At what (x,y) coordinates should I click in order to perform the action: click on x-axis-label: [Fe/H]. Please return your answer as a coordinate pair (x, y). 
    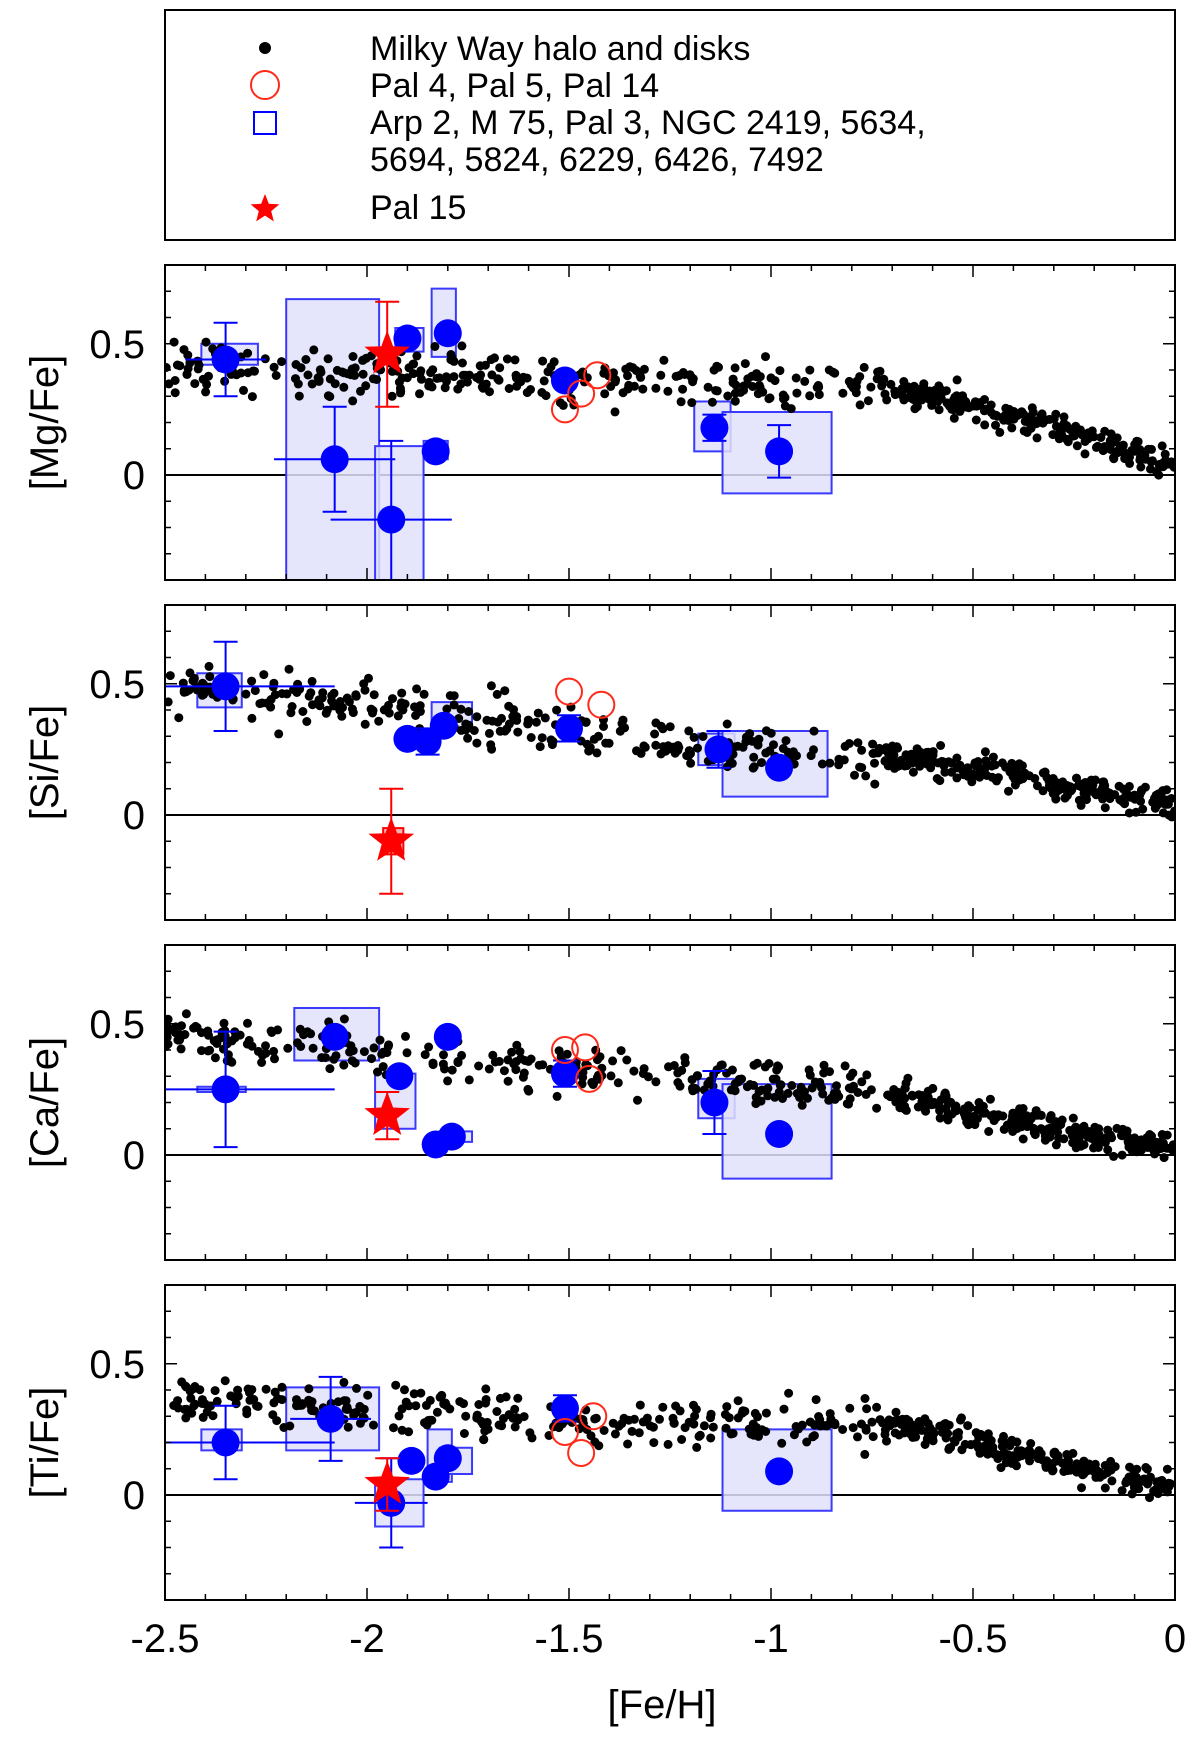
    Looking at the image, I should click on (662, 1705).